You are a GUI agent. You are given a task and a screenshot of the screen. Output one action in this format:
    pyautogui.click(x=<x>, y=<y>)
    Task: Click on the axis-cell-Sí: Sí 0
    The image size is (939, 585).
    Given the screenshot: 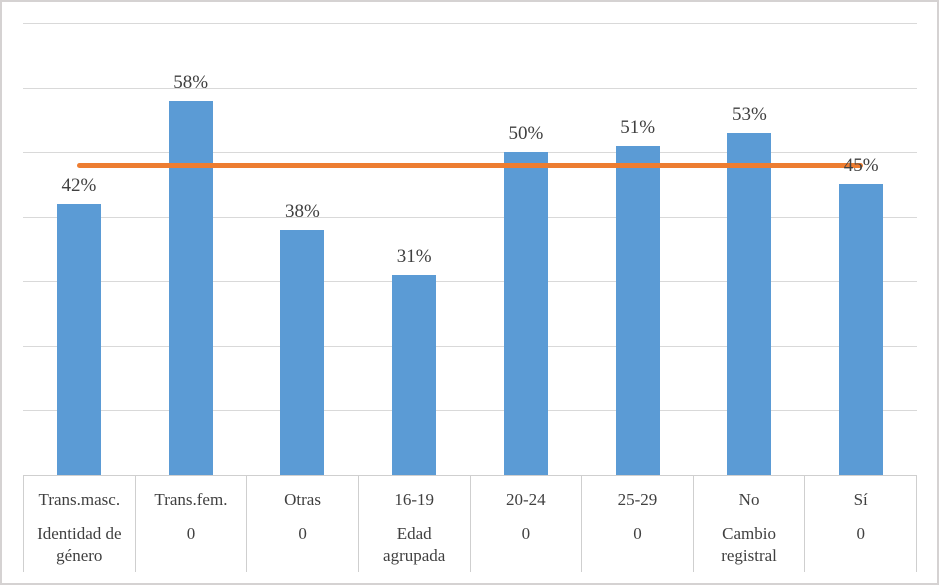 What is the action you would take?
    pyautogui.click(x=861, y=524)
    